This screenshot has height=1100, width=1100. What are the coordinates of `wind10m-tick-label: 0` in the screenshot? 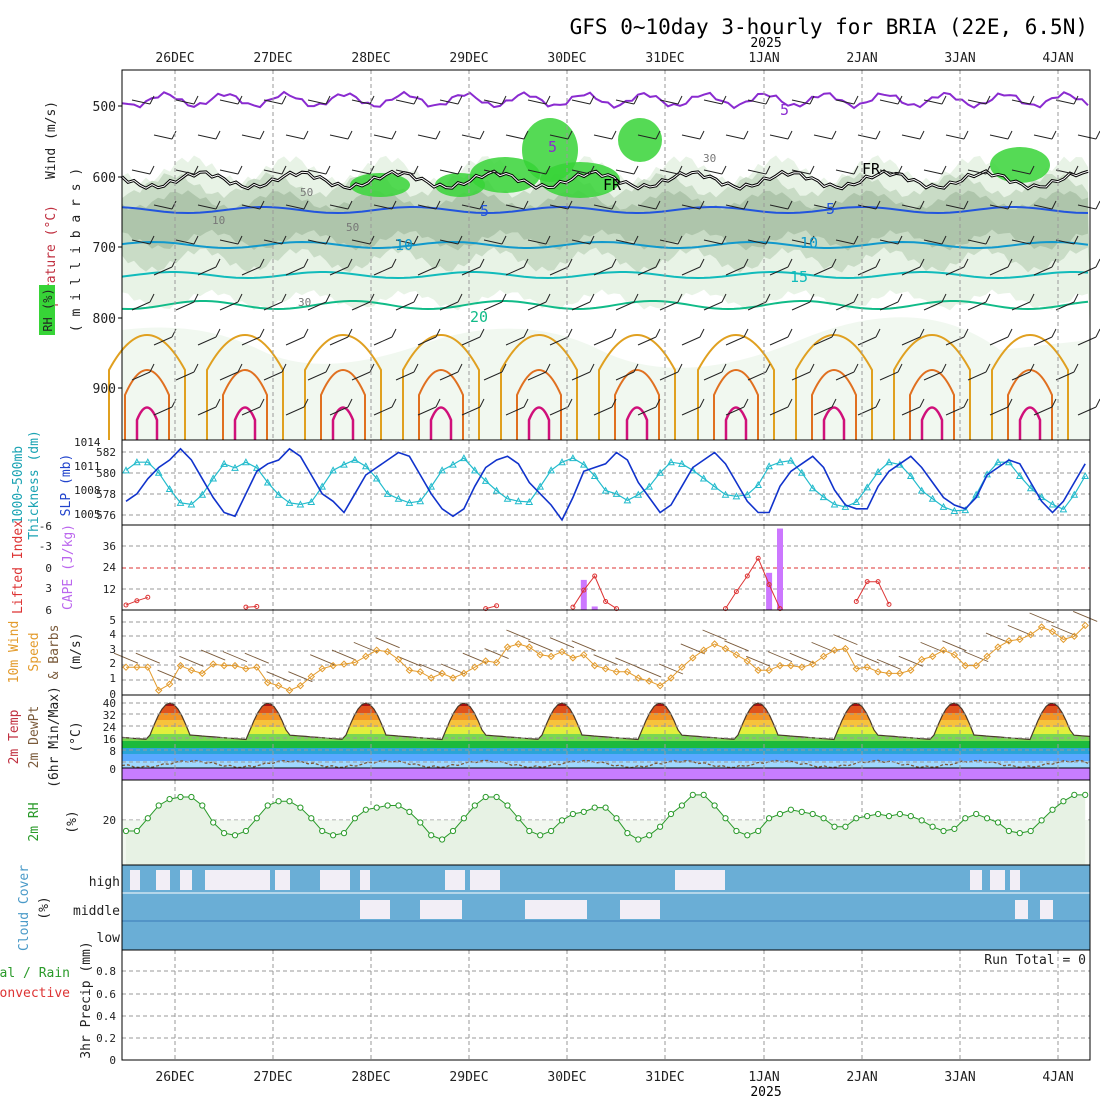 It's located at (112, 694).